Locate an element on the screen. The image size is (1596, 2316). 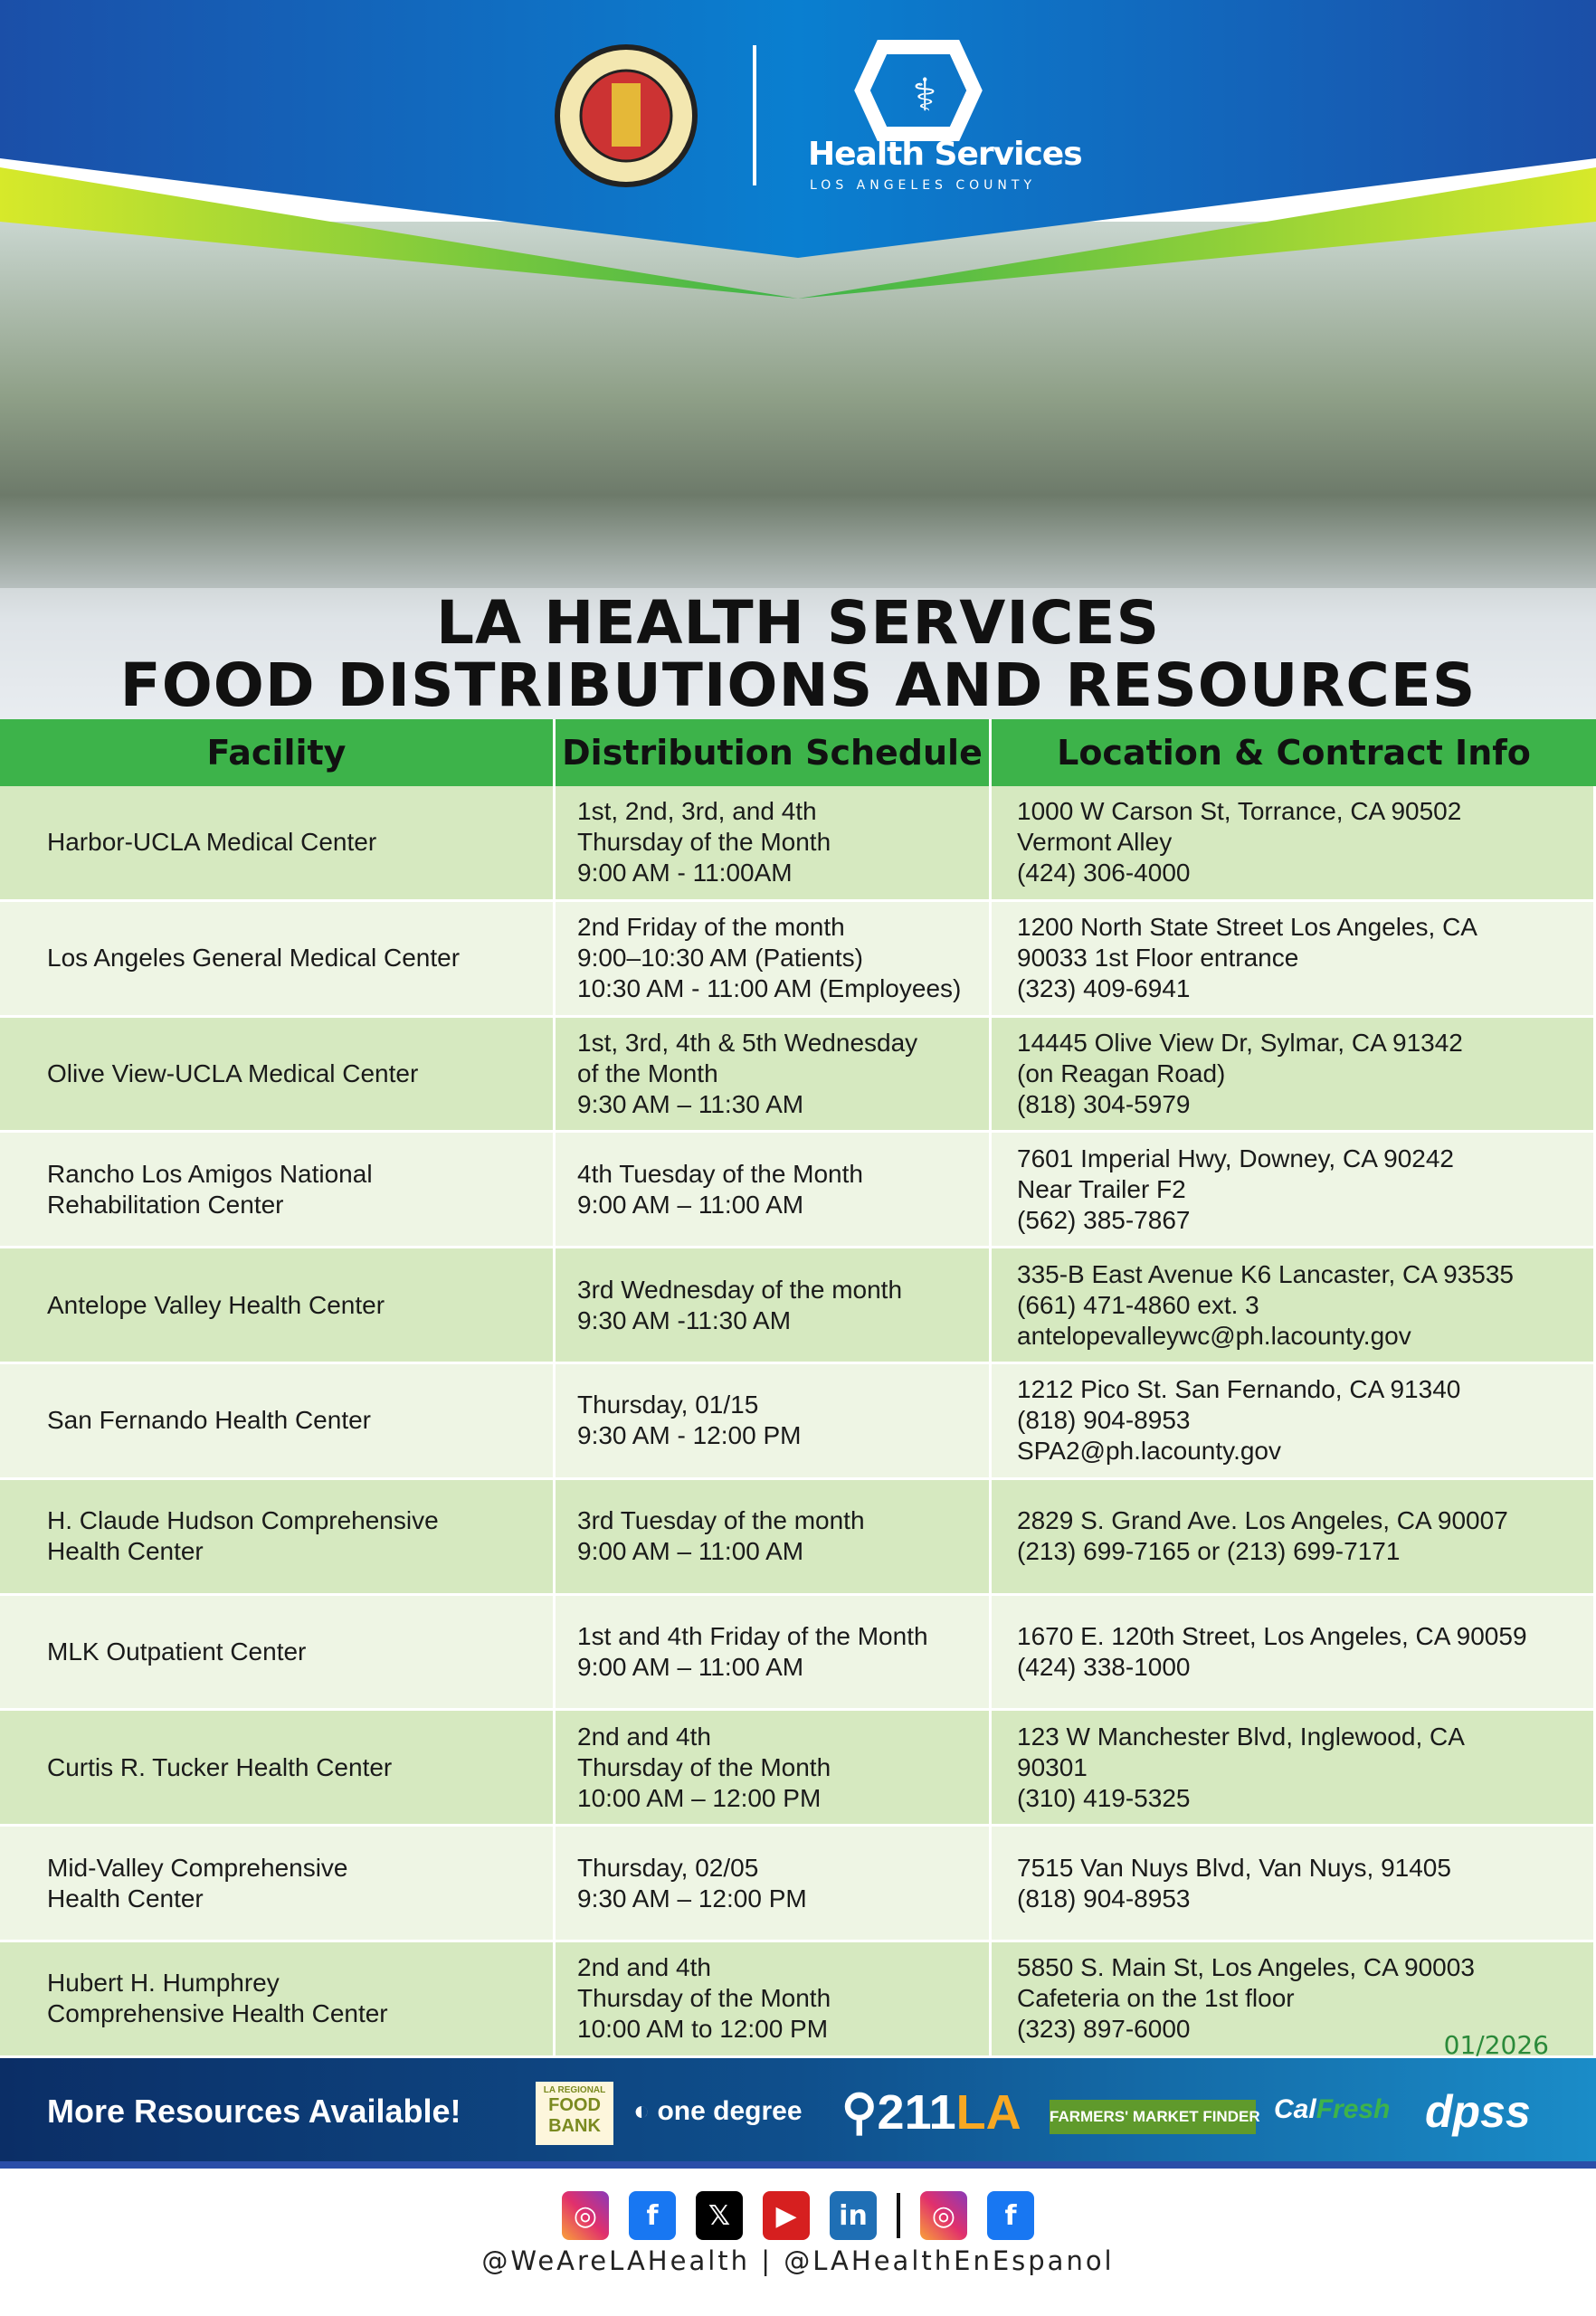
schedule-cell-line: 10:30 AM - 11:00 AM (Employees) is located at coordinates (770, 988).